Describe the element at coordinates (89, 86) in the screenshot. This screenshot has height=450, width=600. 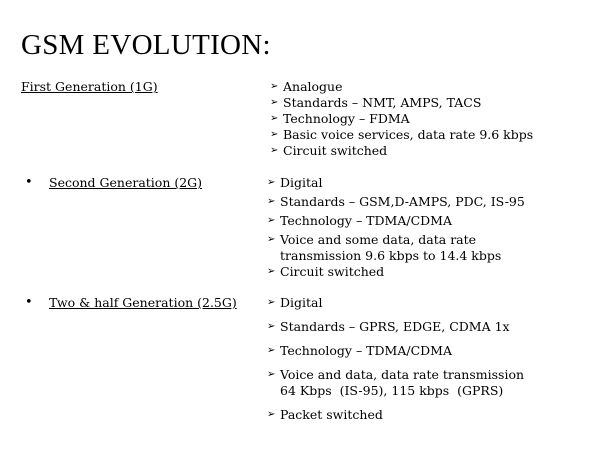
I see `generation-heading-1g: First Generation (1G)` at that location.